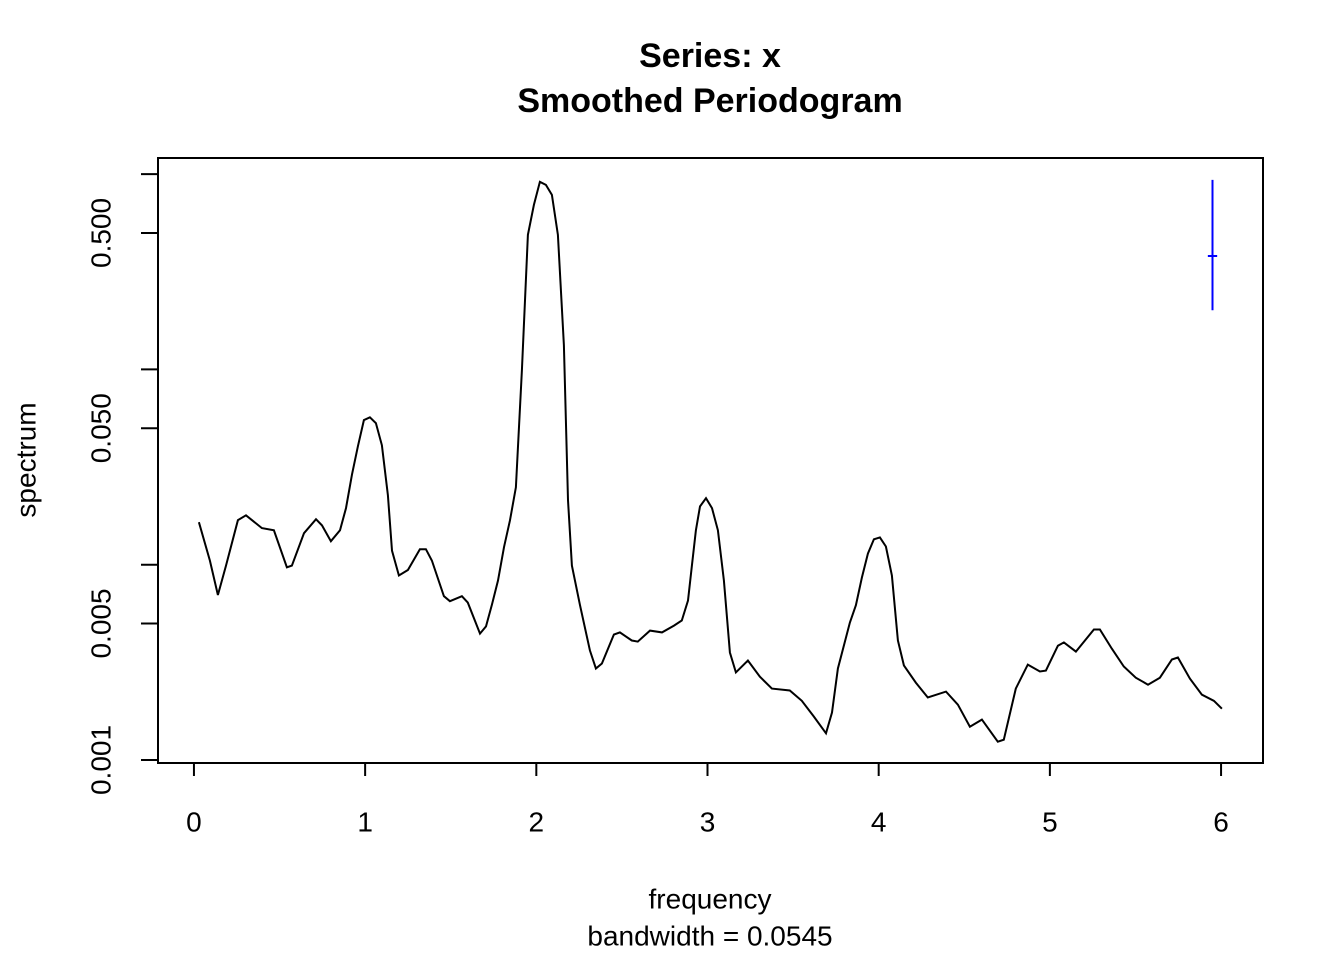 The image size is (1344, 965). What do you see at coordinates (365, 821) in the screenshot?
I see `x-tick-label: 1` at bounding box center [365, 821].